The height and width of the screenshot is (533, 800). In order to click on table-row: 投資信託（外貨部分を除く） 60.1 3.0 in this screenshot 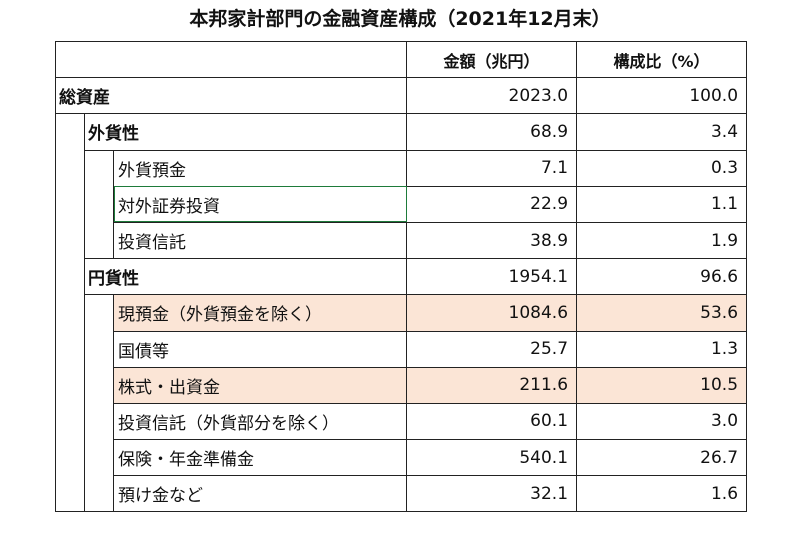, I will do `click(402, 421)`.